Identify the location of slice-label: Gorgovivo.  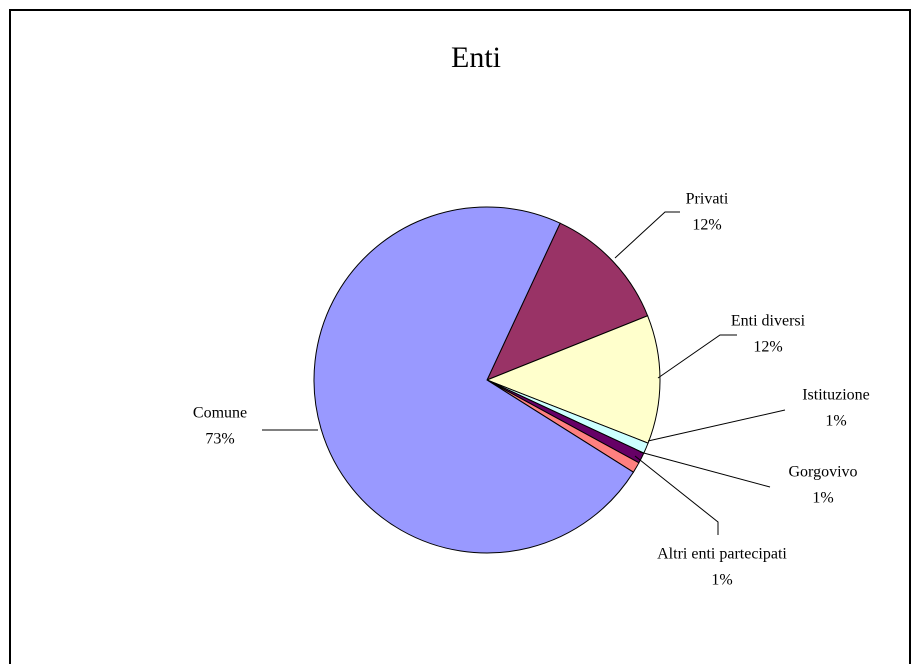
(822, 472).